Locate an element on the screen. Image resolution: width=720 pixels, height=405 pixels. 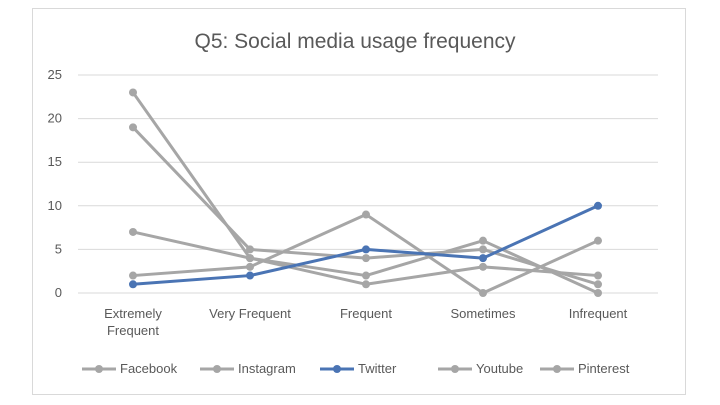
chart-title: Q5: Social media usage frequency is located at coordinates (355, 41).